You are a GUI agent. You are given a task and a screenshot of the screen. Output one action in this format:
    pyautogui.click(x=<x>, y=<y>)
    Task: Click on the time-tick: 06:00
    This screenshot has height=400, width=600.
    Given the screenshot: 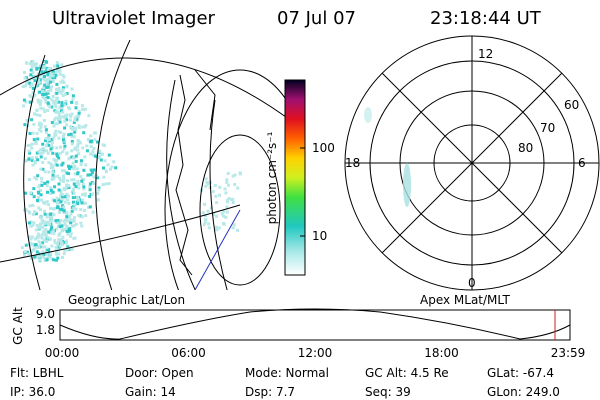 What is the action you would take?
    pyautogui.click(x=188, y=353)
    